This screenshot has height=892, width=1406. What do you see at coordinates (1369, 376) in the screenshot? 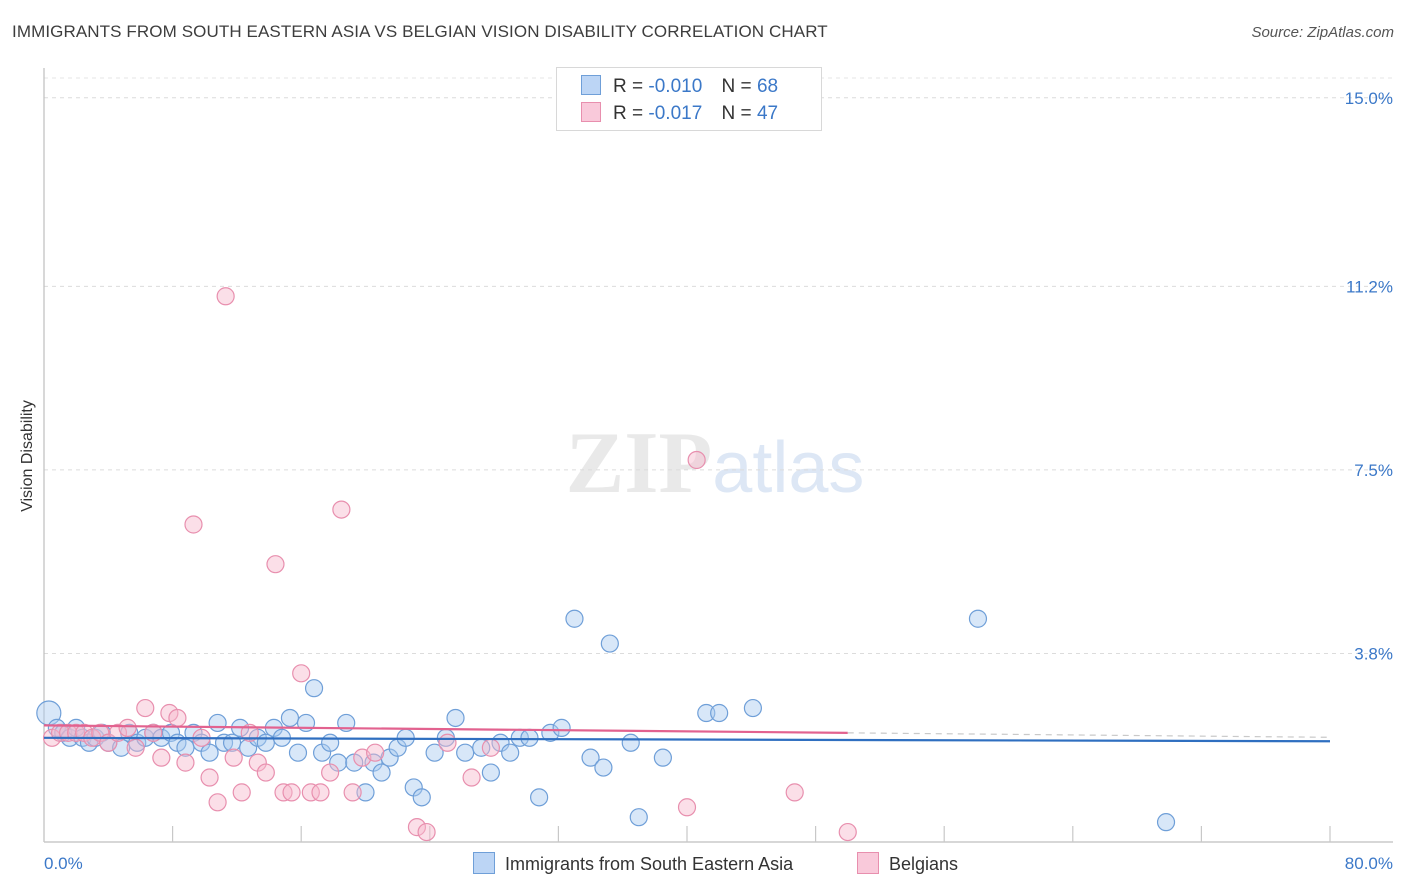
I see `y-tick-labels: 3.8% 7.5% 11.2% 15.0%` at bounding box center [1369, 376].